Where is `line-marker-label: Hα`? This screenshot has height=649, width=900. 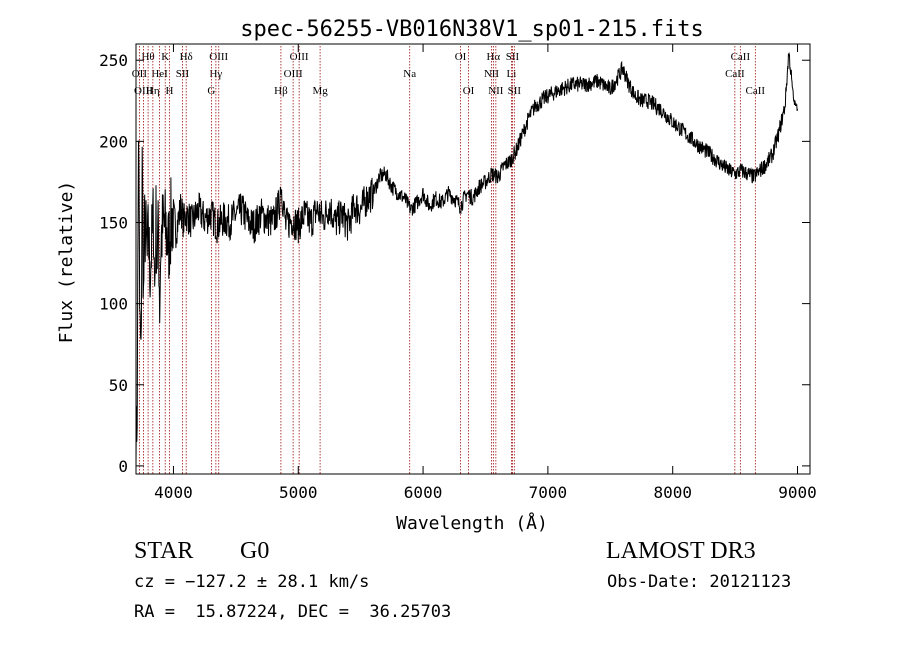
line-marker-label: Hα is located at coordinates (493, 57).